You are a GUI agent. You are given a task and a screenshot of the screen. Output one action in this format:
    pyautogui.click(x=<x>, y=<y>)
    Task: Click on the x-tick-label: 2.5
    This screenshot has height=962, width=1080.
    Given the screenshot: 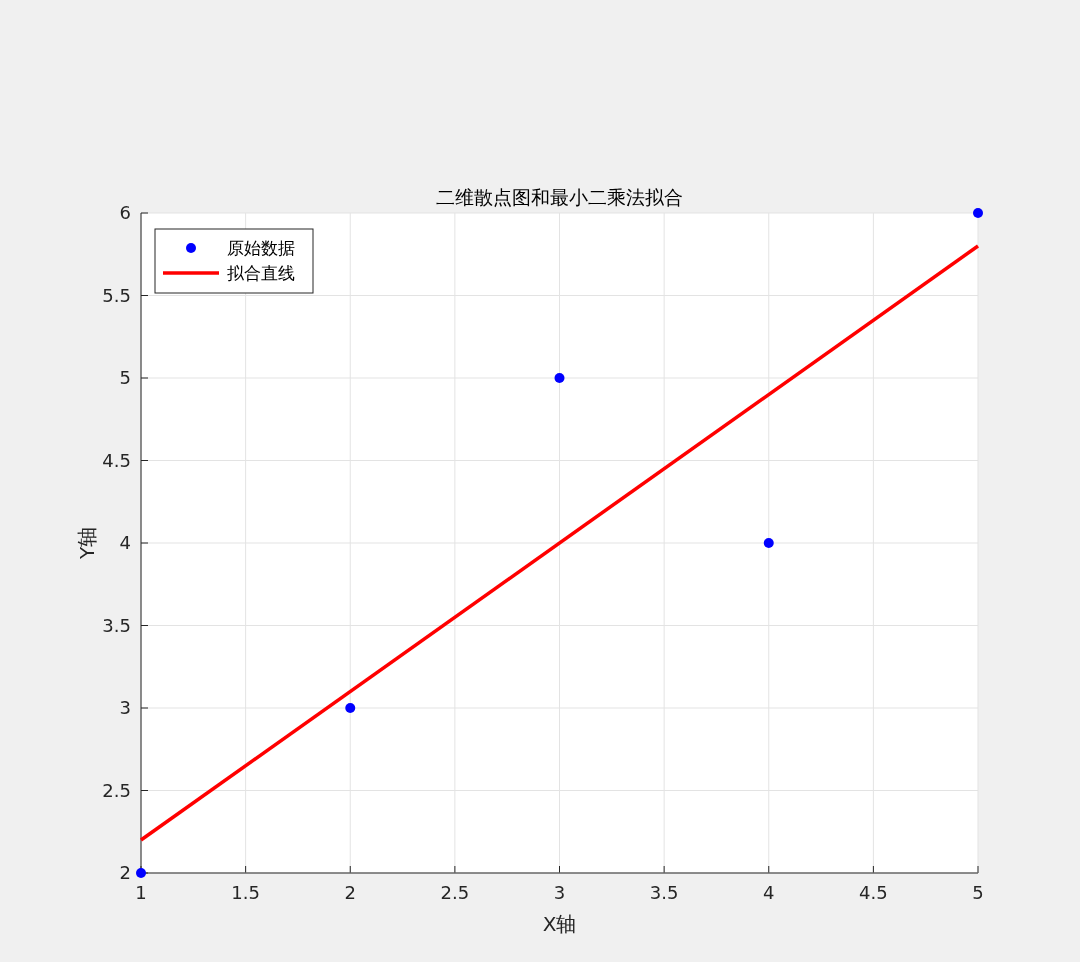 What is the action you would take?
    pyautogui.click(x=455, y=892)
    